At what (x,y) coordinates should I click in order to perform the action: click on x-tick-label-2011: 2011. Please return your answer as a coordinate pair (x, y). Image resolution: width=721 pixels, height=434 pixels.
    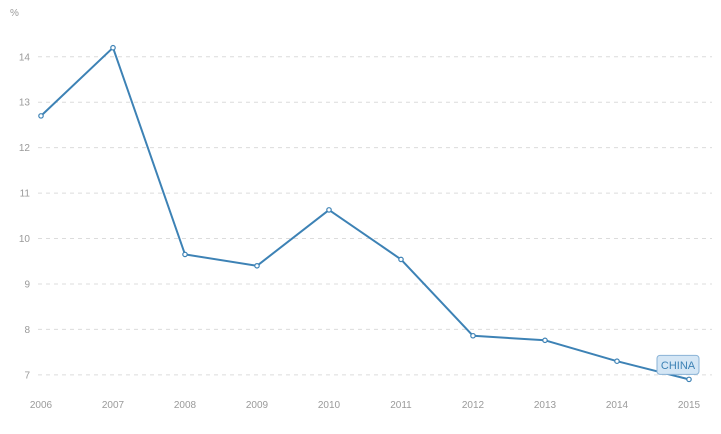
    Looking at the image, I should click on (401, 405).